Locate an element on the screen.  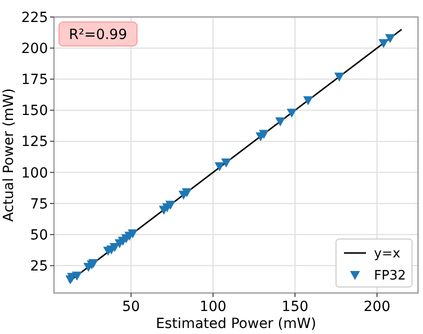
x-tick-label: 200 is located at coordinates (377, 307).